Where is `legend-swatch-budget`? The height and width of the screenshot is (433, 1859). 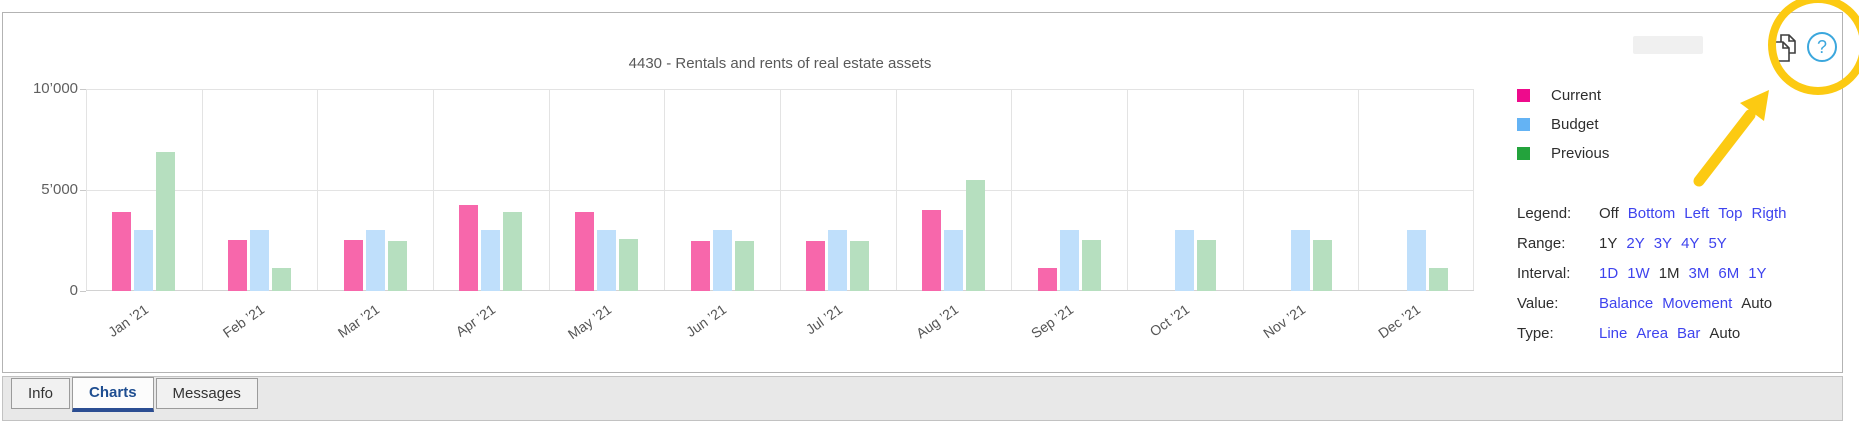
legend-swatch-budget is located at coordinates (1523, 124).